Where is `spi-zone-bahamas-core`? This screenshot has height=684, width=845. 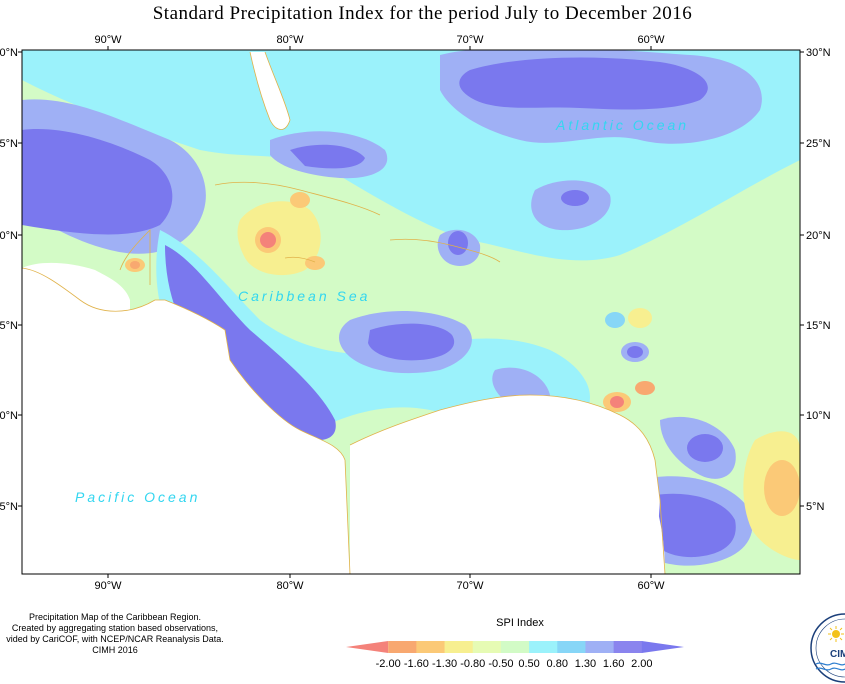
spi-zone-bahamas-core is located at coordinates (327, 156).